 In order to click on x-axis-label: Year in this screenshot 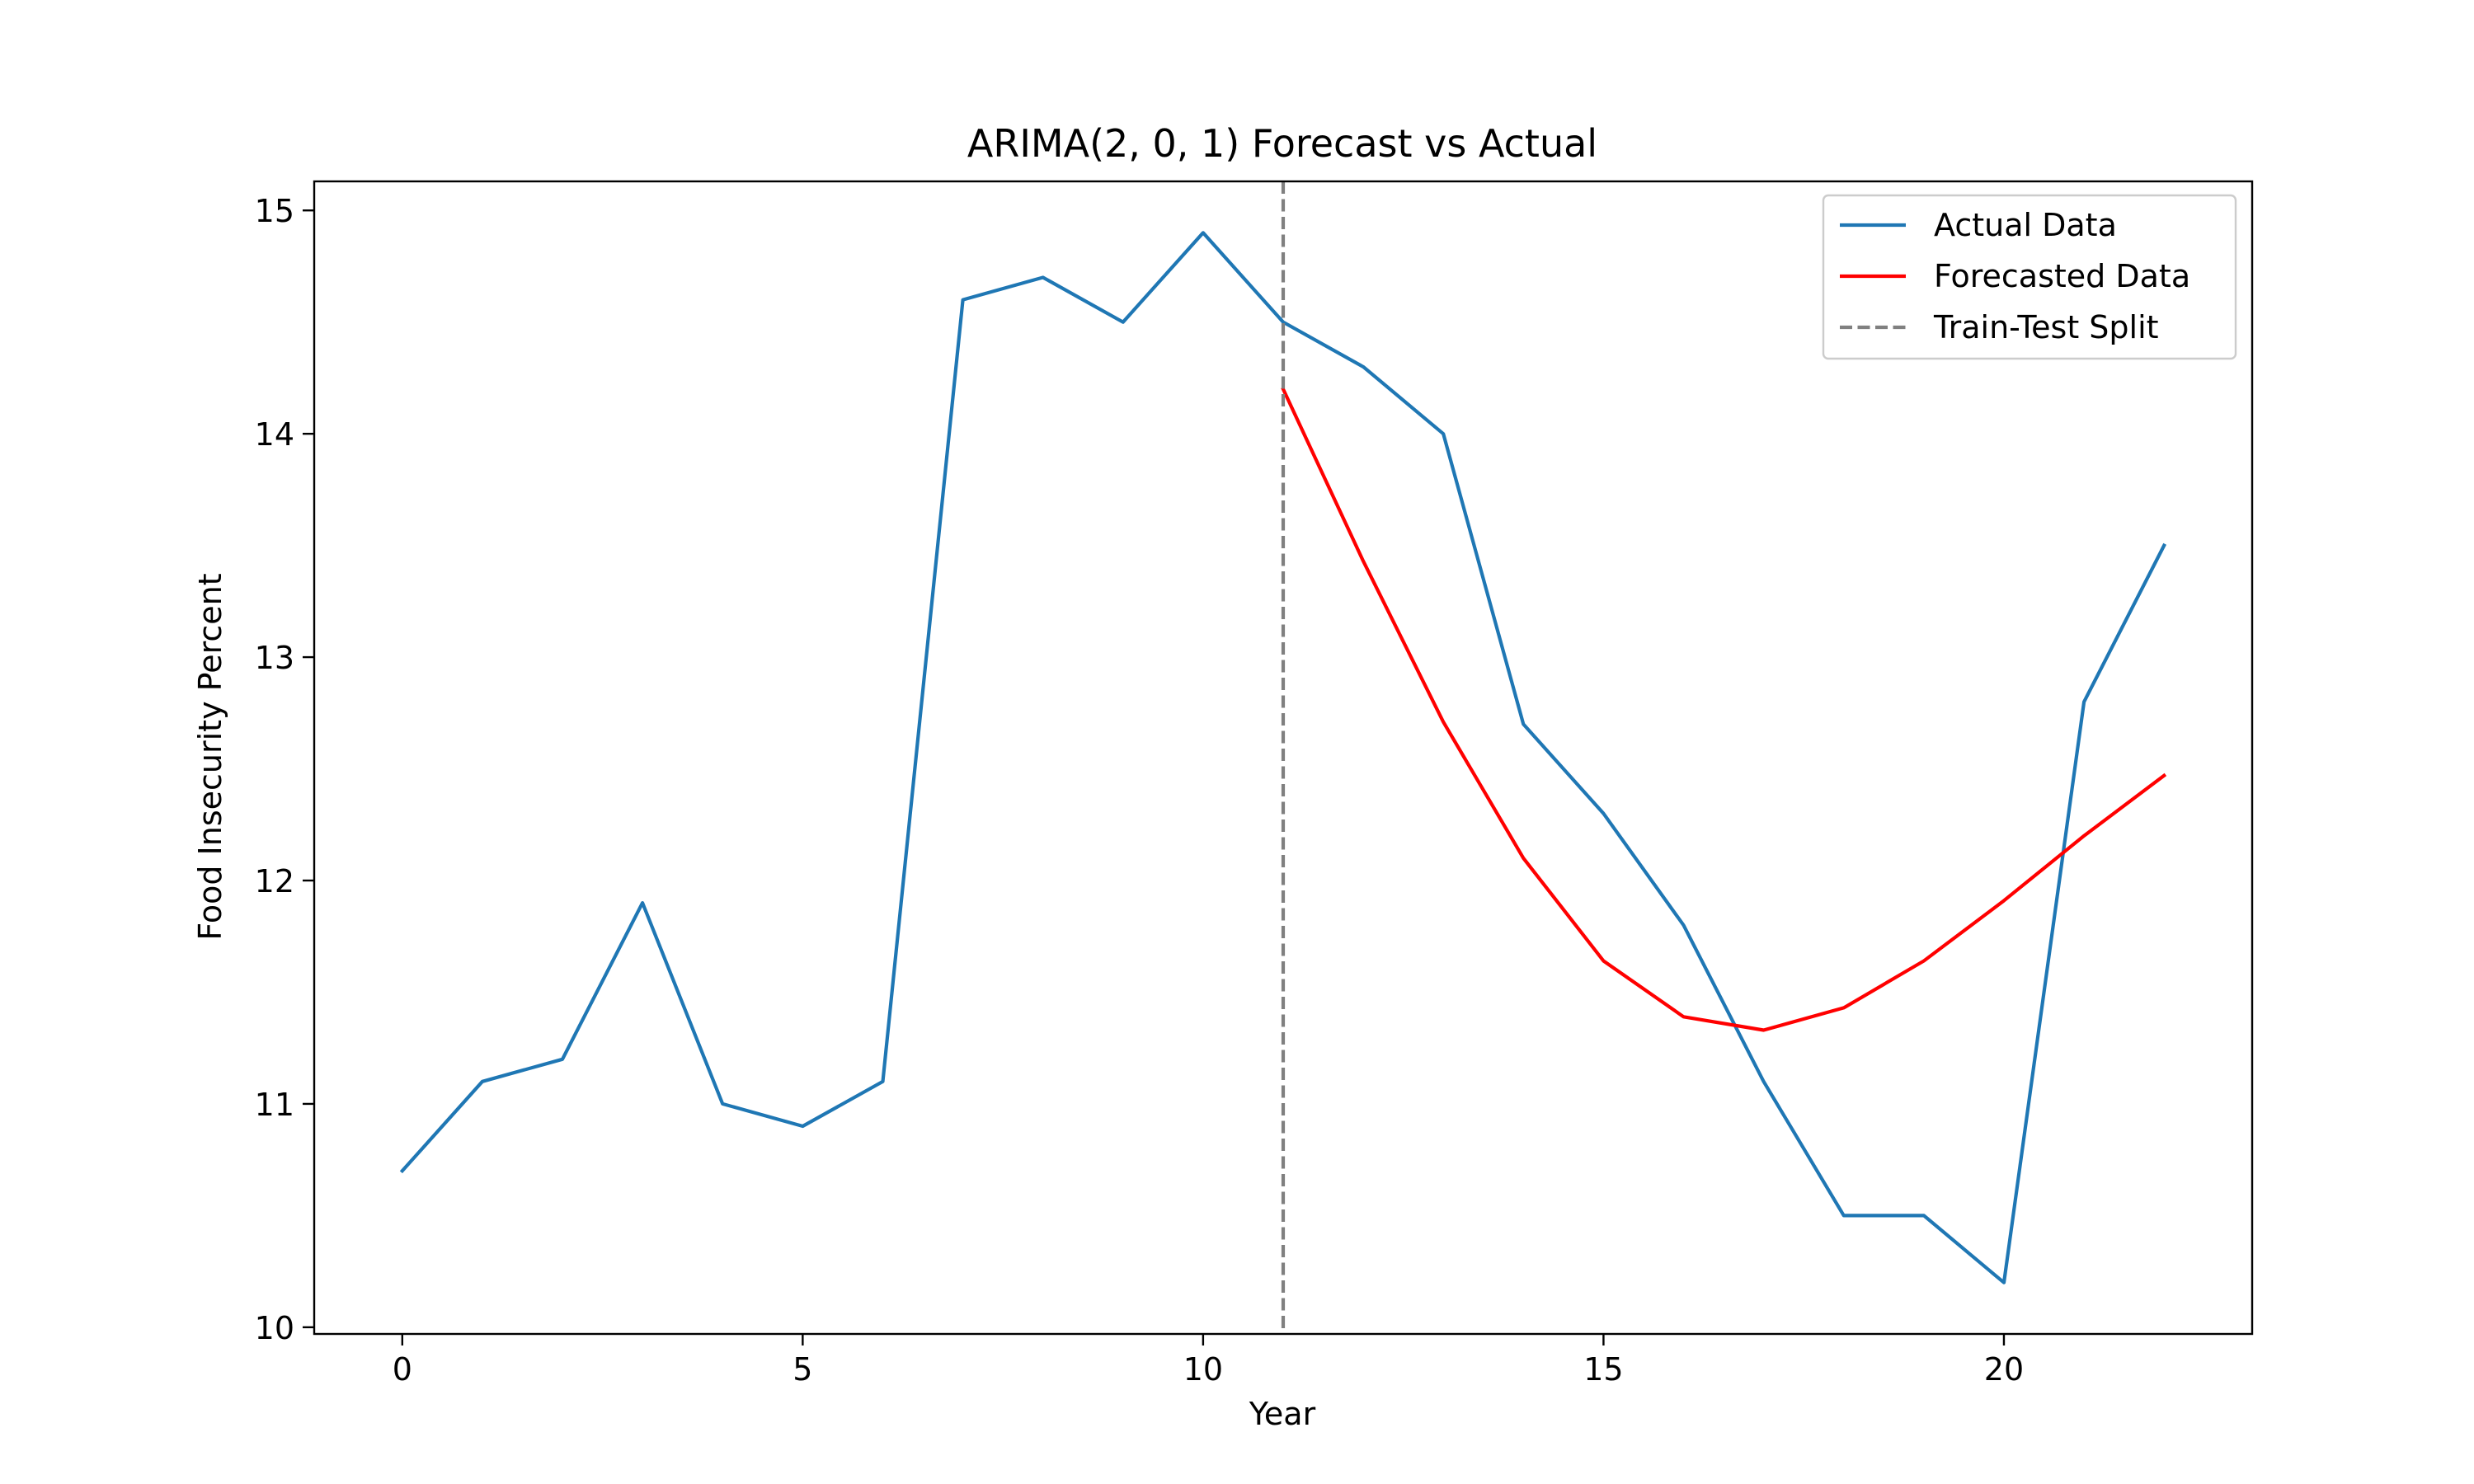, I will do `click(1282, 1414)`.